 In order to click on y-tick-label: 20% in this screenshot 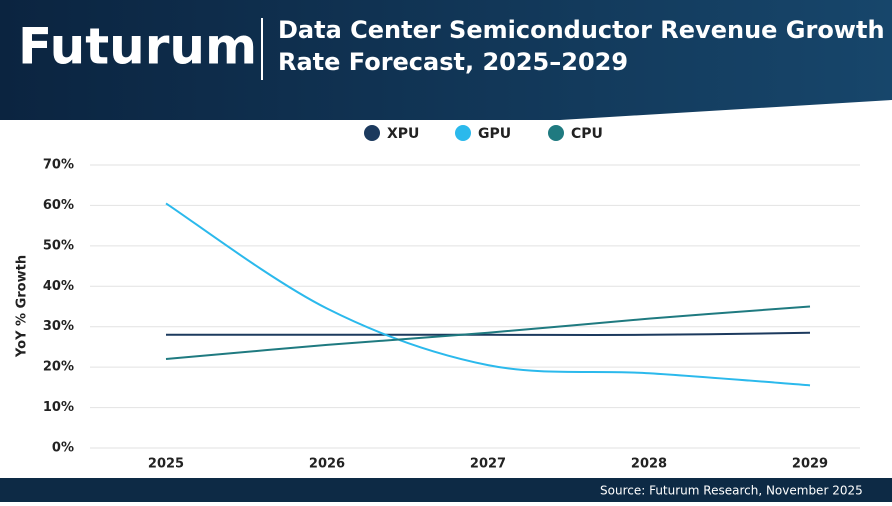, I will do `click(58, 367)`.